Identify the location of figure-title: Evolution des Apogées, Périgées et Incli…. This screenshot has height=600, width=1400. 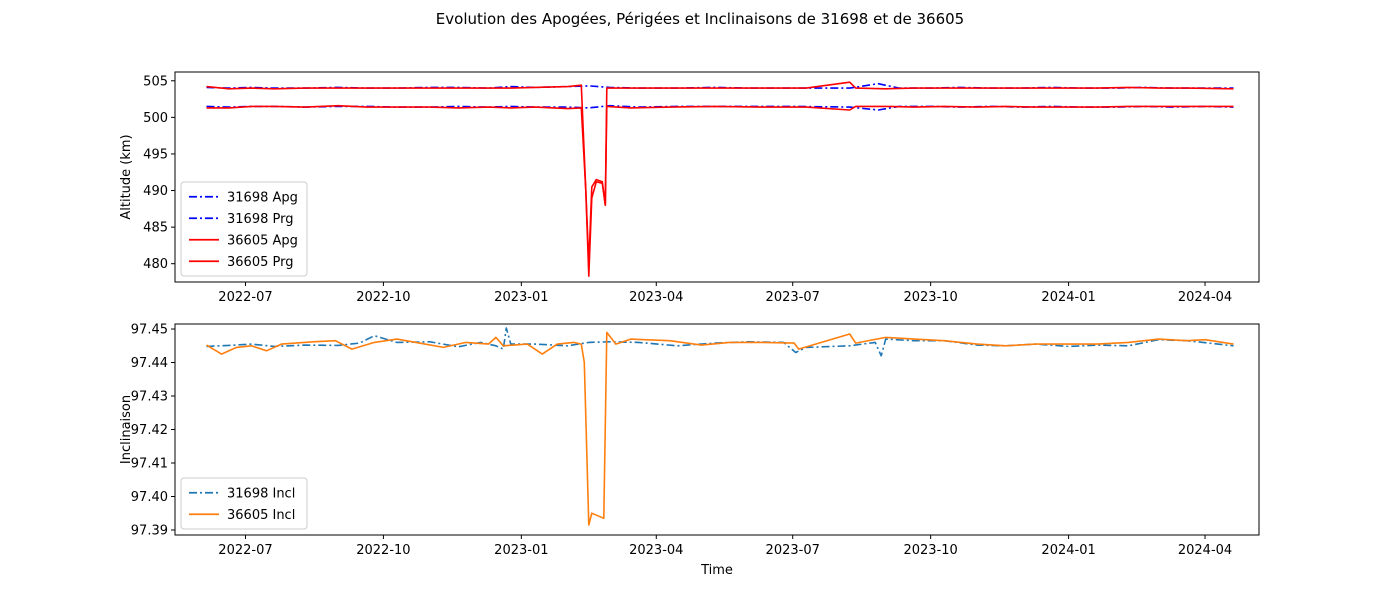
(700, 19).